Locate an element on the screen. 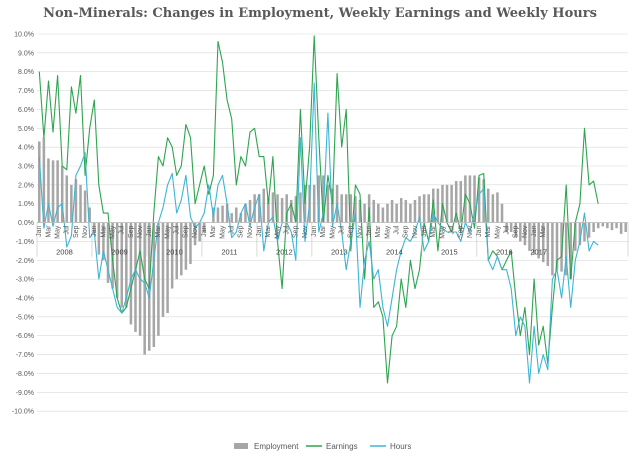 This screenshot has width=640, height=464. y-tick-label: 7.0% is located at coordinates (26, 91).